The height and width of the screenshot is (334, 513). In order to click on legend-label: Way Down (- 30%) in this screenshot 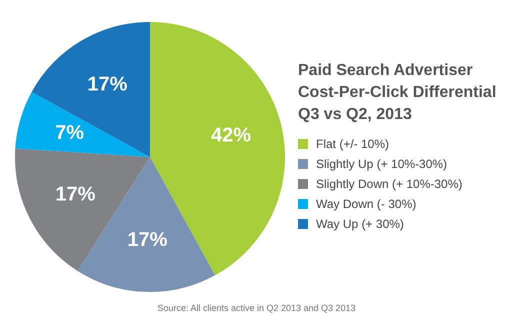, I will do `click(366, 204)`.